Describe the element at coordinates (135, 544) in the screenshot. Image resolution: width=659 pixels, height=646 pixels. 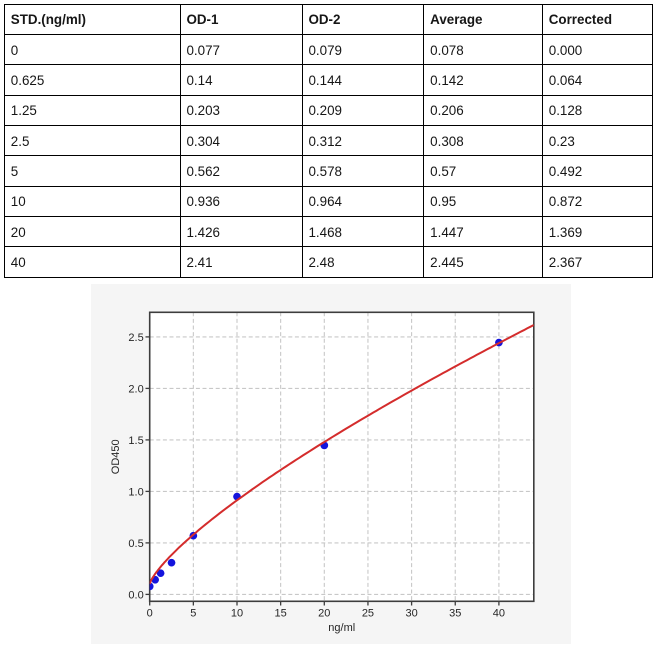
I see `svg-text: 0.5` at that location.